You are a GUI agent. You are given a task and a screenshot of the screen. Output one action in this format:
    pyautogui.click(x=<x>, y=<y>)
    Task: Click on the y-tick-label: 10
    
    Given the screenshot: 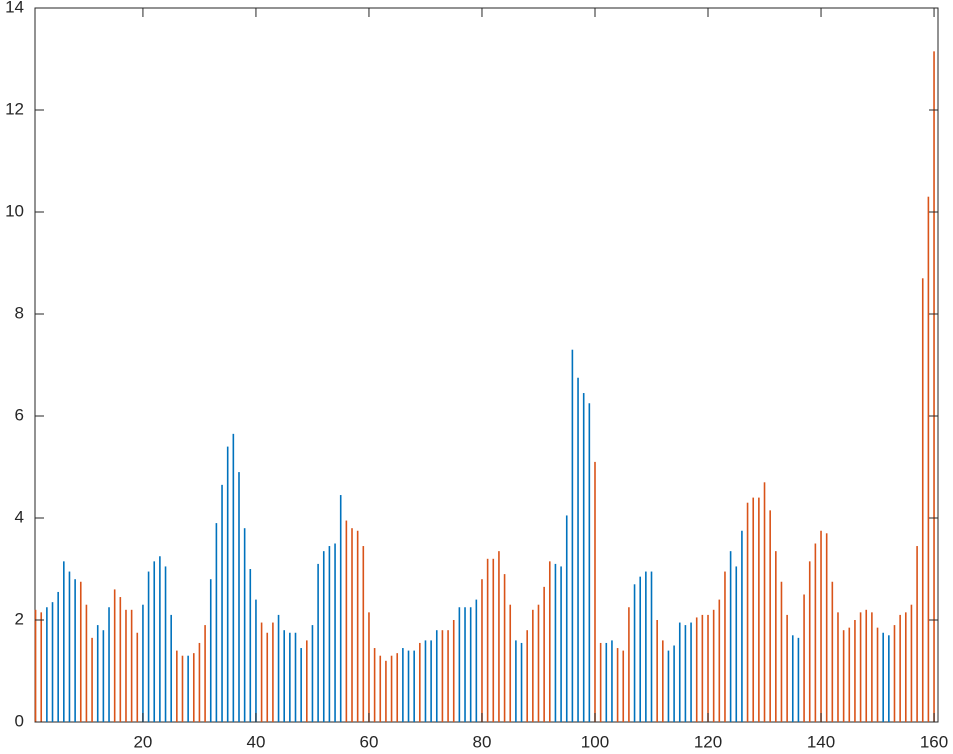 What is the action you would take?
    pyautogui.click(x=14, y=210)
    